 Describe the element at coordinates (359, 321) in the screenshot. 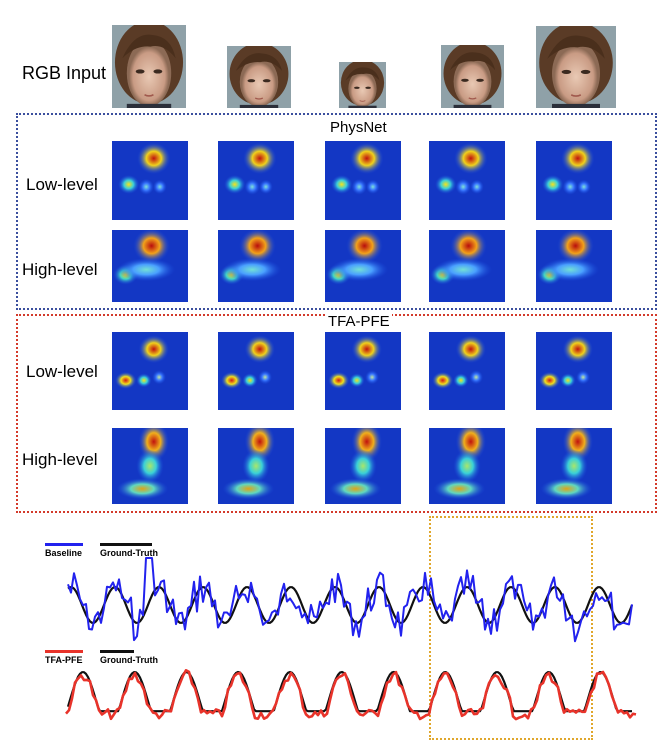

I see `tfapfe-title: TFA-PFE` at that location.